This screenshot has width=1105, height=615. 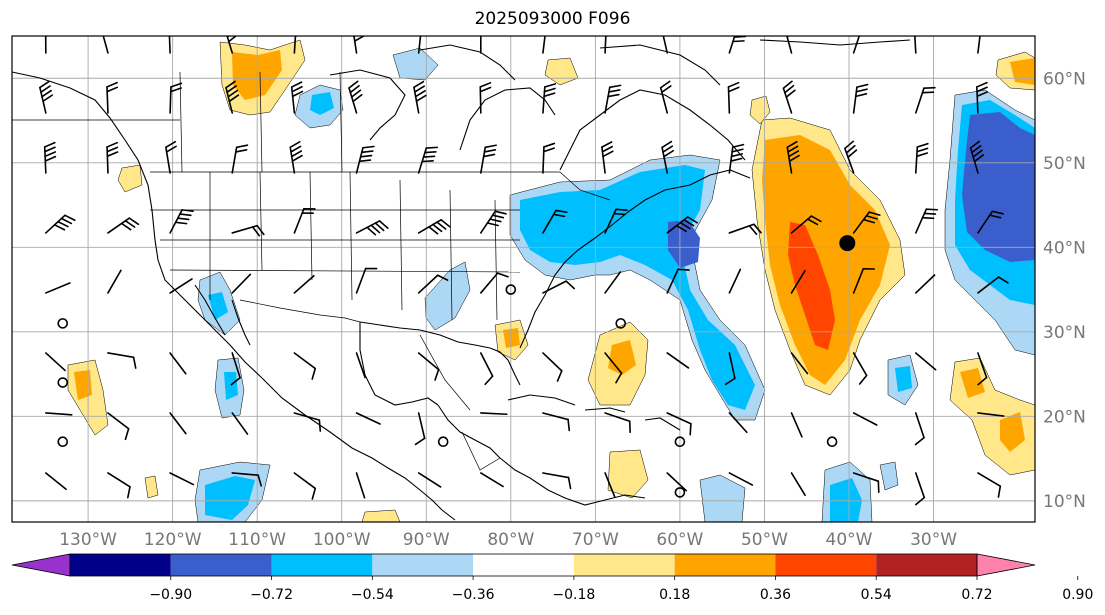 I want to click on longitude-label: 90°W, so click(x=426, y=540).